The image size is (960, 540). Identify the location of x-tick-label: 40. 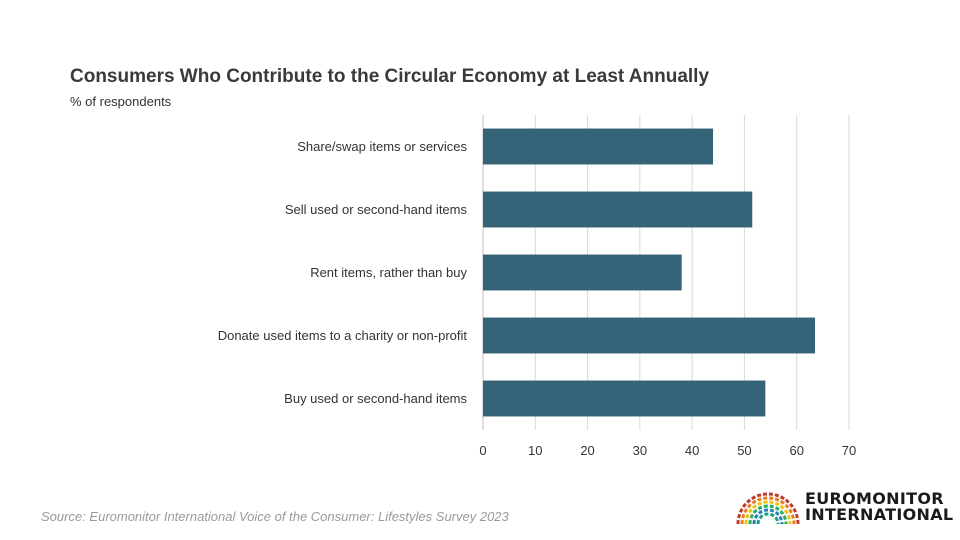
(692, 450).